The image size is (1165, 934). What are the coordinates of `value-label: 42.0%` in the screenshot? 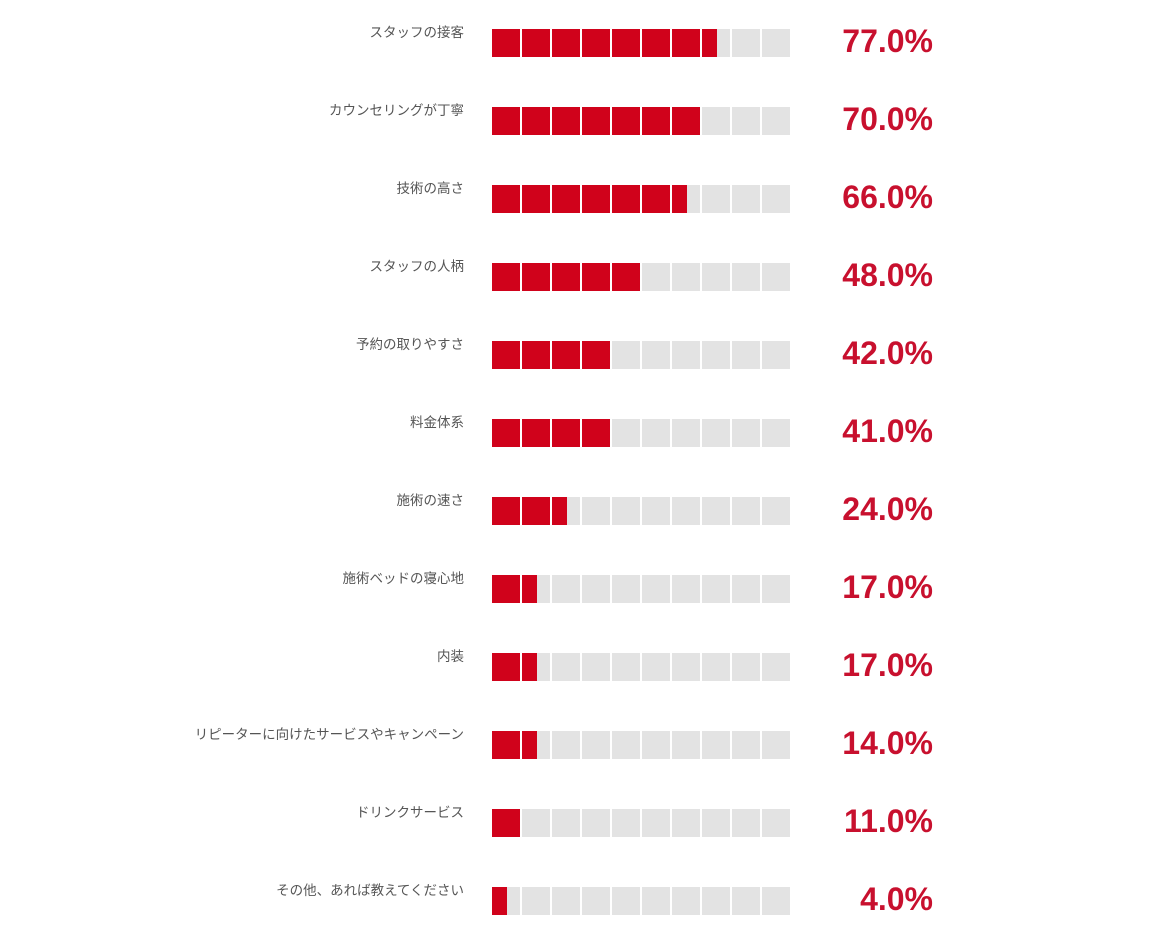 It's located at (887, 353).